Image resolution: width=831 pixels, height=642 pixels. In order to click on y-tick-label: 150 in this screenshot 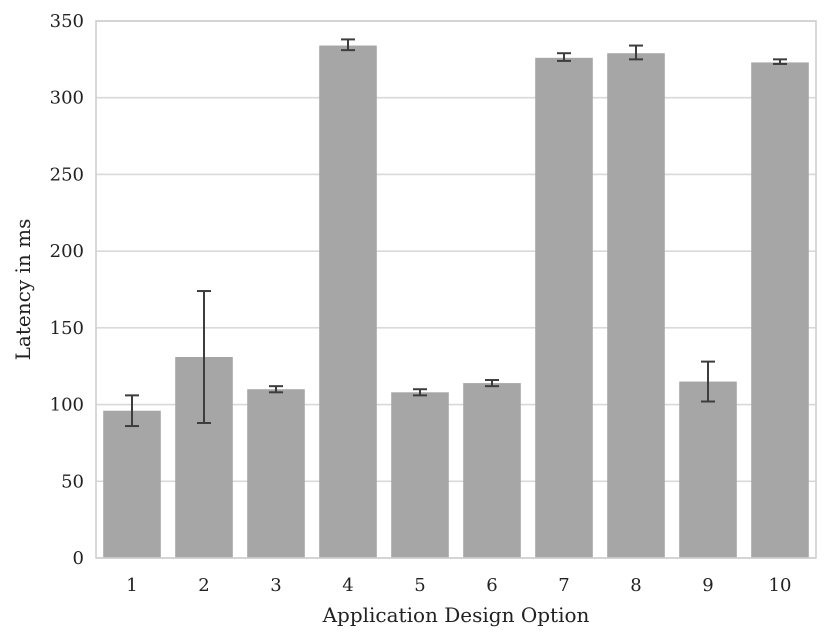, I will do `click(67, 328)`.